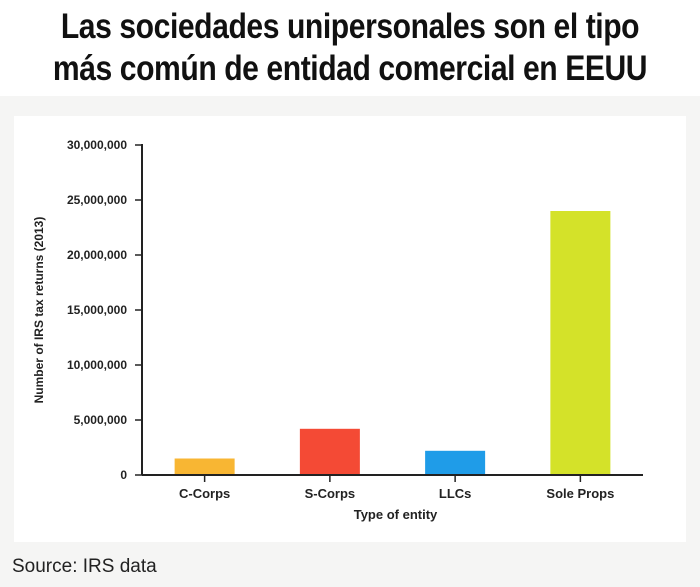 Image resolution: width=700 pixels, height=587 pixels. What do you see at coordinates (97, 200) in the screenshot?
I see `y-tick-label: 25,000,000` at bounding box center [97, 200].